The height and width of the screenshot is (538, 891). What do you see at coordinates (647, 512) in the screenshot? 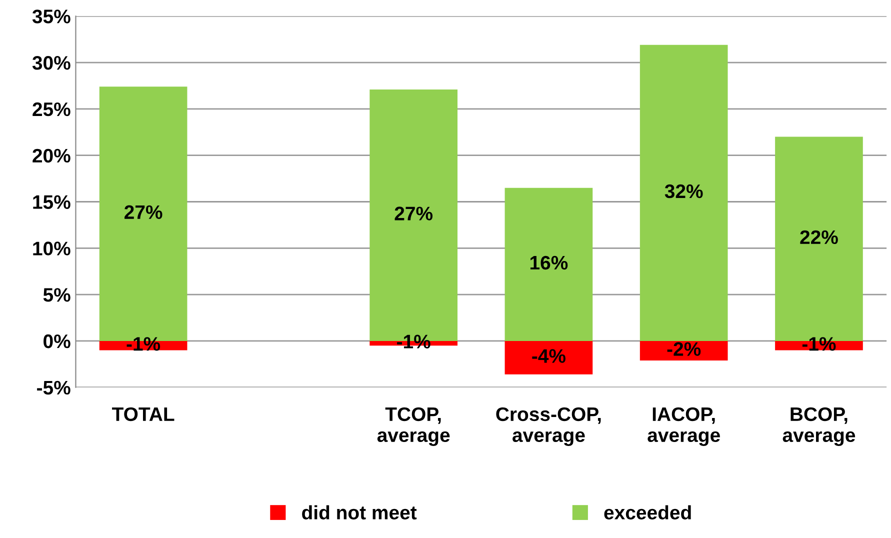
I see `legend-label: exceeded` at bounding box center [647, 512].